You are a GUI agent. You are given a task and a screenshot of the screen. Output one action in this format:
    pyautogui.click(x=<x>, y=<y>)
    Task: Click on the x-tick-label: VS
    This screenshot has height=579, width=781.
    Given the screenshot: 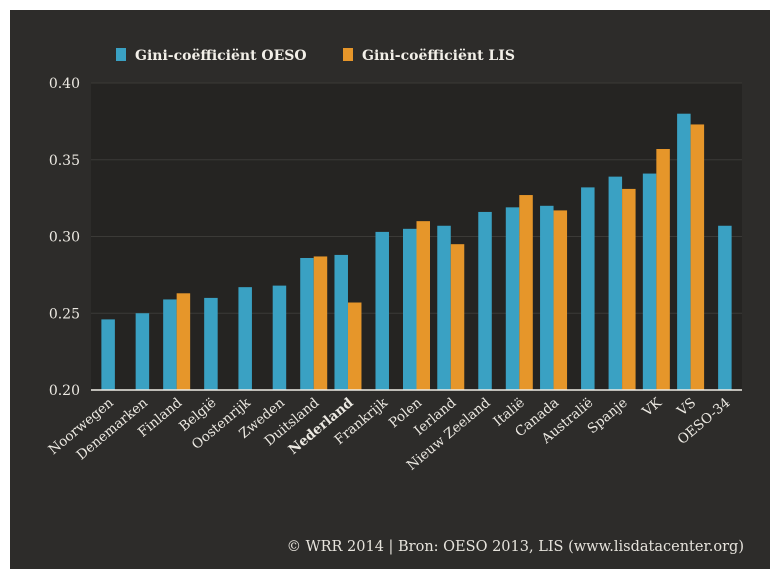 What is the action you would take?
    pyautogui.click(x=687, y=407)
    